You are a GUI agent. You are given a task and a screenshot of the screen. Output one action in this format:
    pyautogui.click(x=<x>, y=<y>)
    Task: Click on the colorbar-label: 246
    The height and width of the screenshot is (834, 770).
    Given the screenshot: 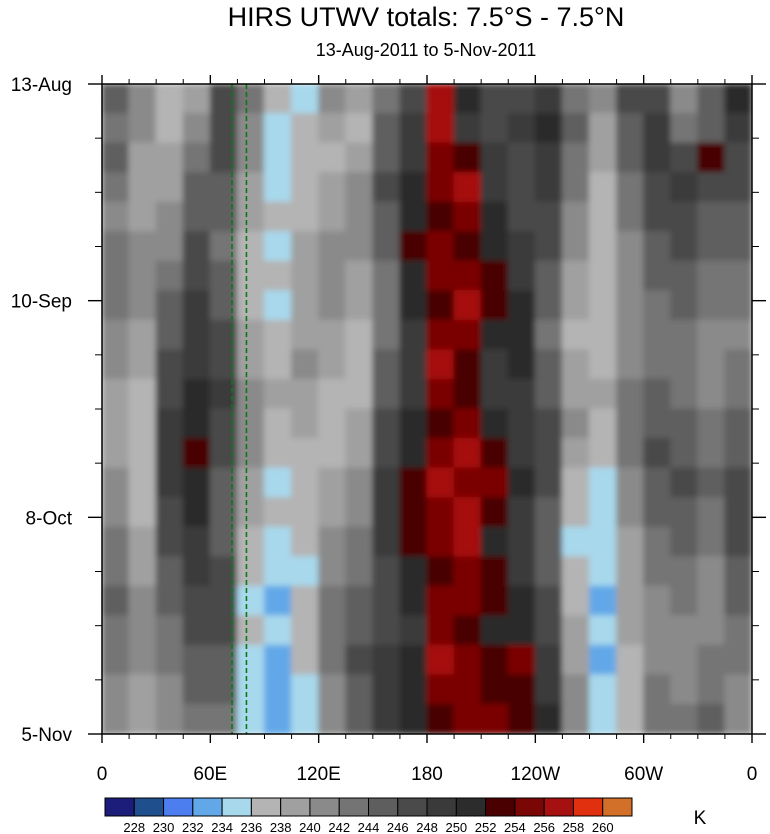 What is the action you would take?
    pyautogui.click(x=398, y=827)
    